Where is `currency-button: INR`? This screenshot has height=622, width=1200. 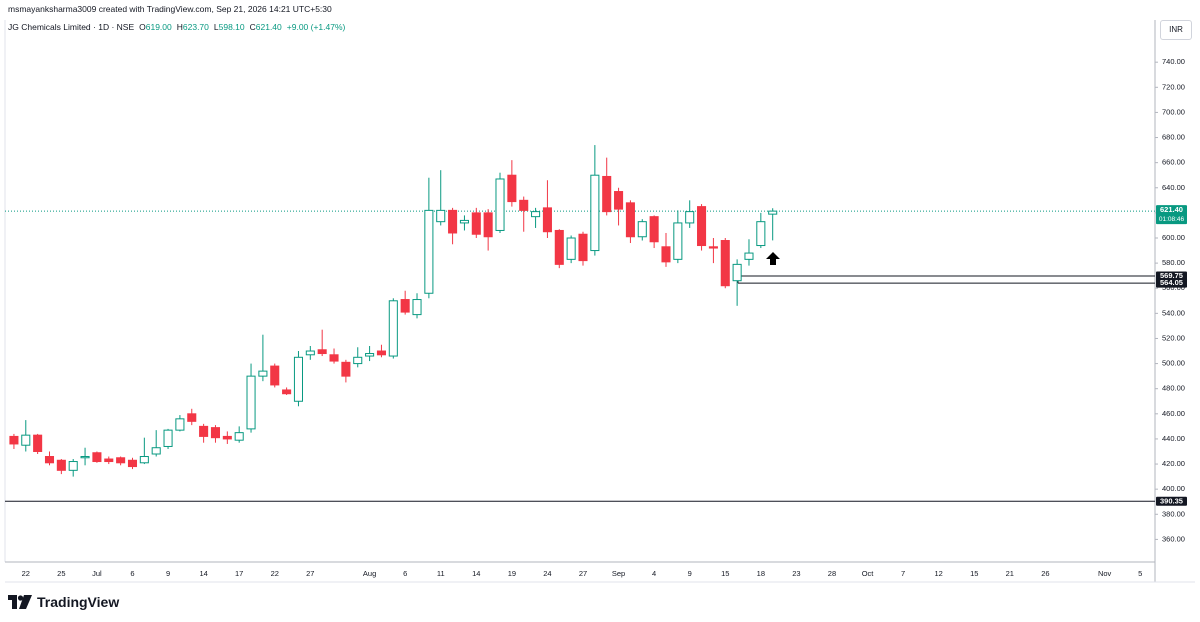 currency-button: INR is located at coordinates (1176, 30).